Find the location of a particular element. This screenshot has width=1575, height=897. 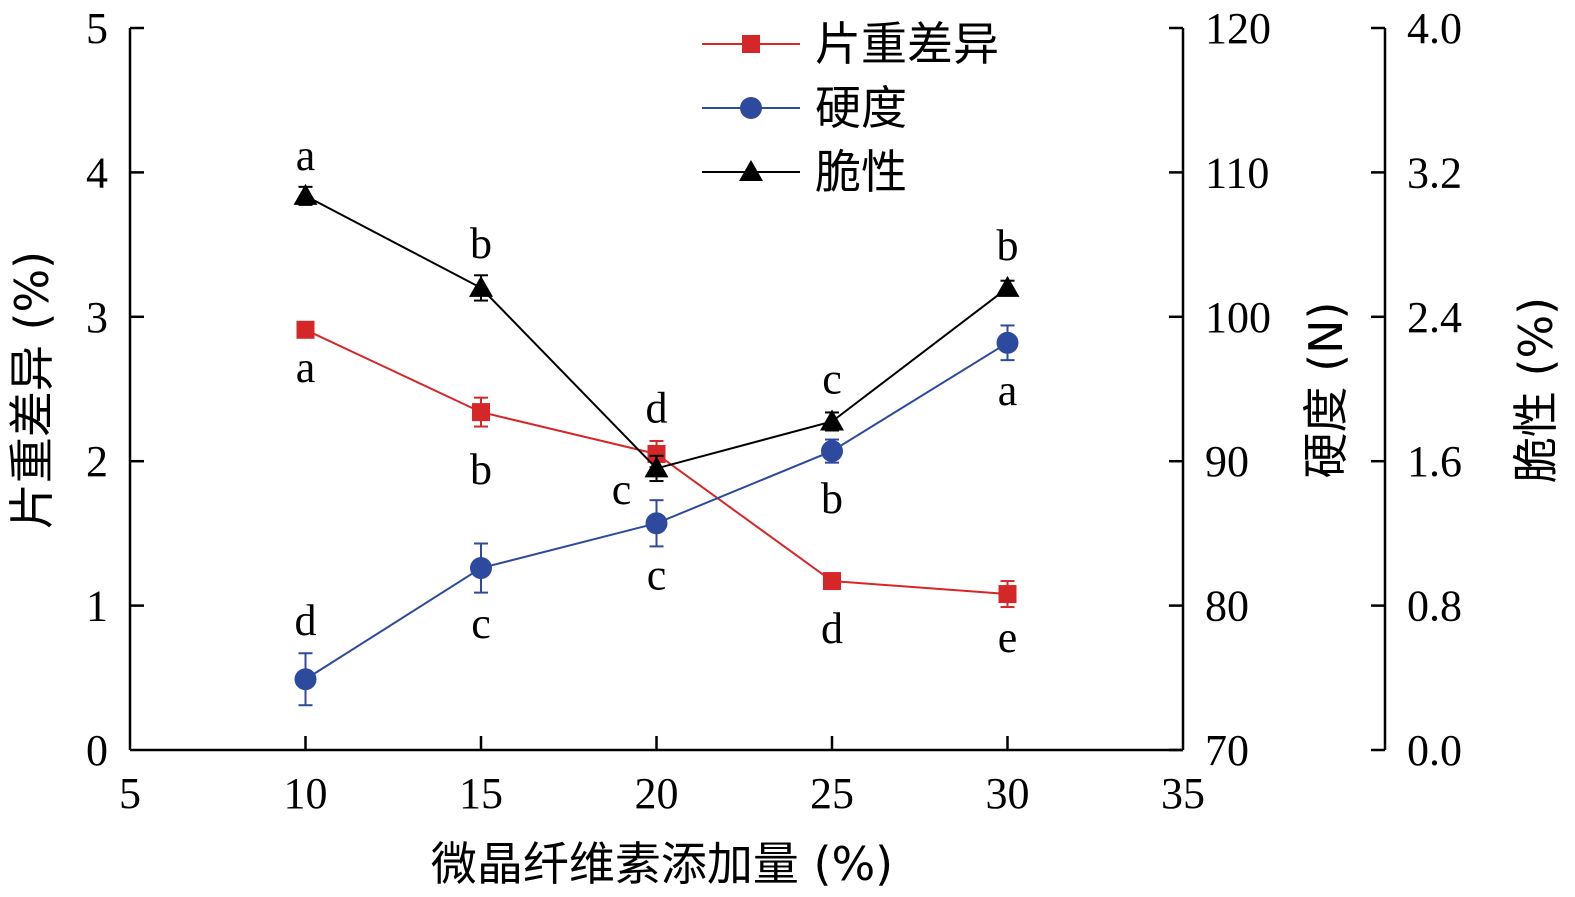

x-tick-label: 10 is located at coordinates (306, 793).